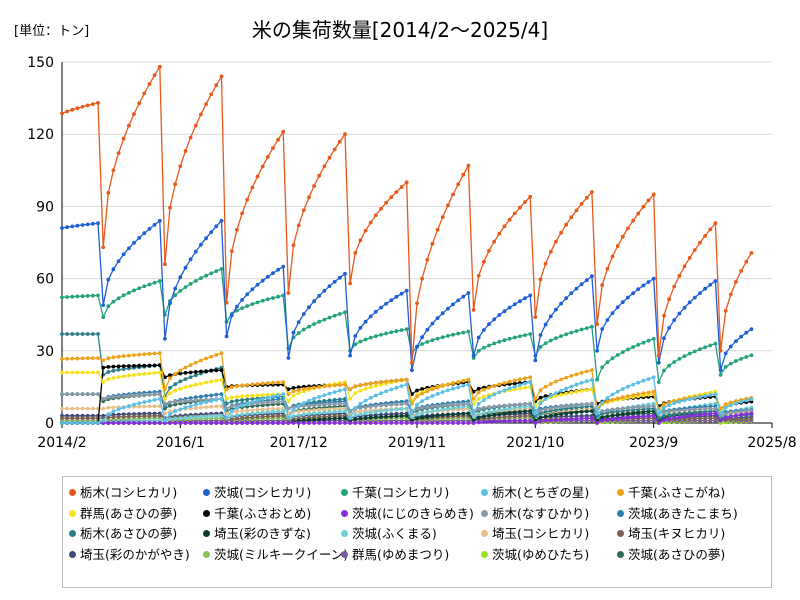 This screenshot has height=600, width=800. Describe the element at coordinates (535, 553) in the screenshot. I see `legend-item: 茨城(ゆめひたち)` at that location.